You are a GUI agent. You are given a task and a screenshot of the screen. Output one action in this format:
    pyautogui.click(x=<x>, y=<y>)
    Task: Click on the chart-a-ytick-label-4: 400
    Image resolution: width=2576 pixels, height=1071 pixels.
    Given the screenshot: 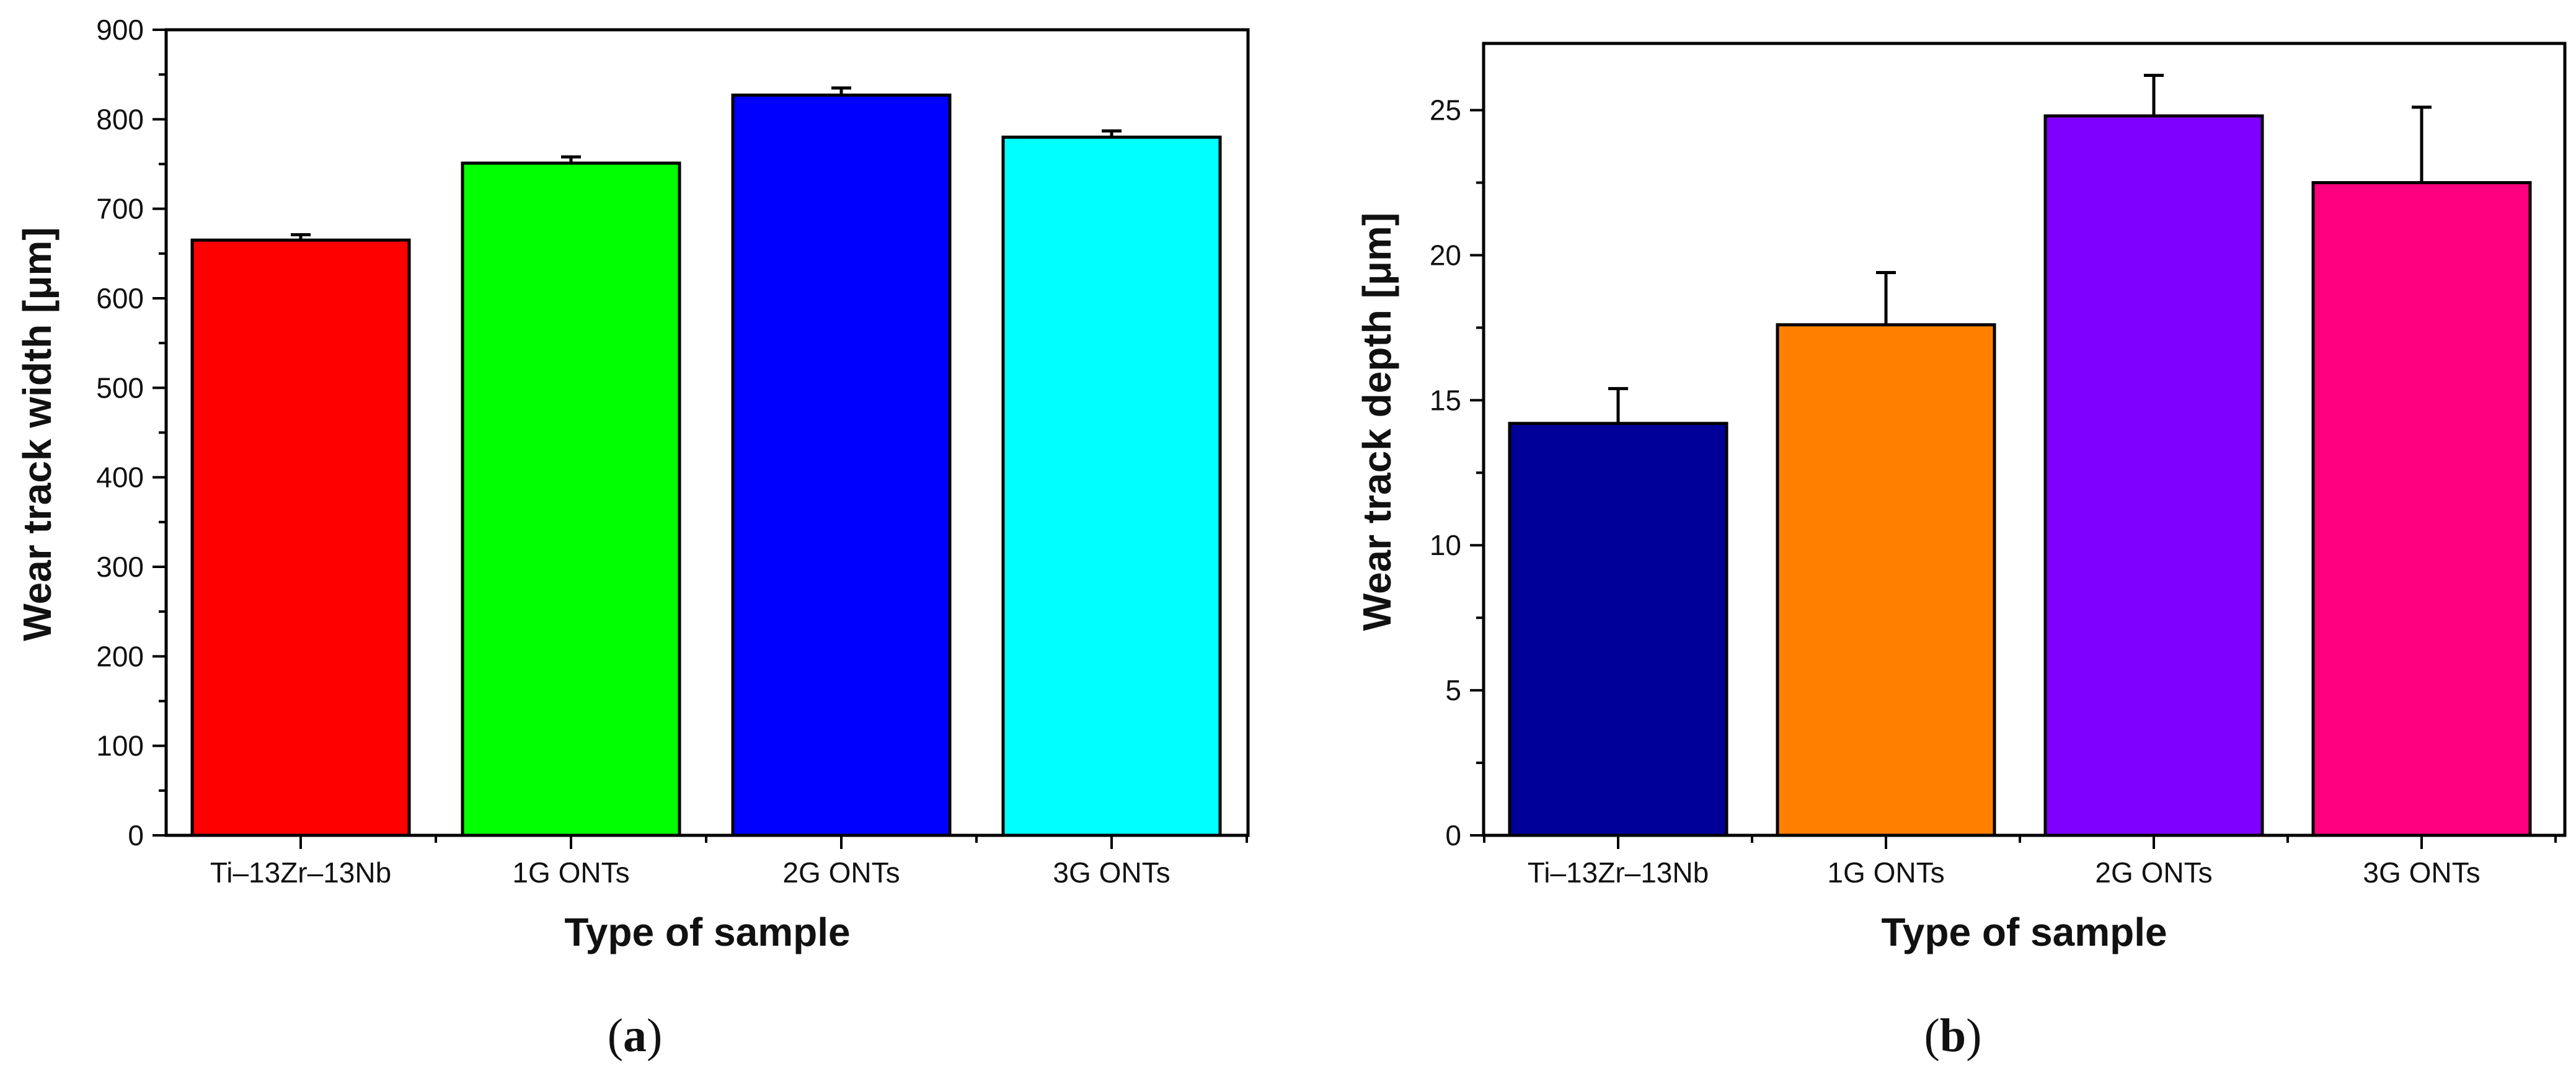 What is the action you would take?
    pyautogui.click(x=120, y=477)
    